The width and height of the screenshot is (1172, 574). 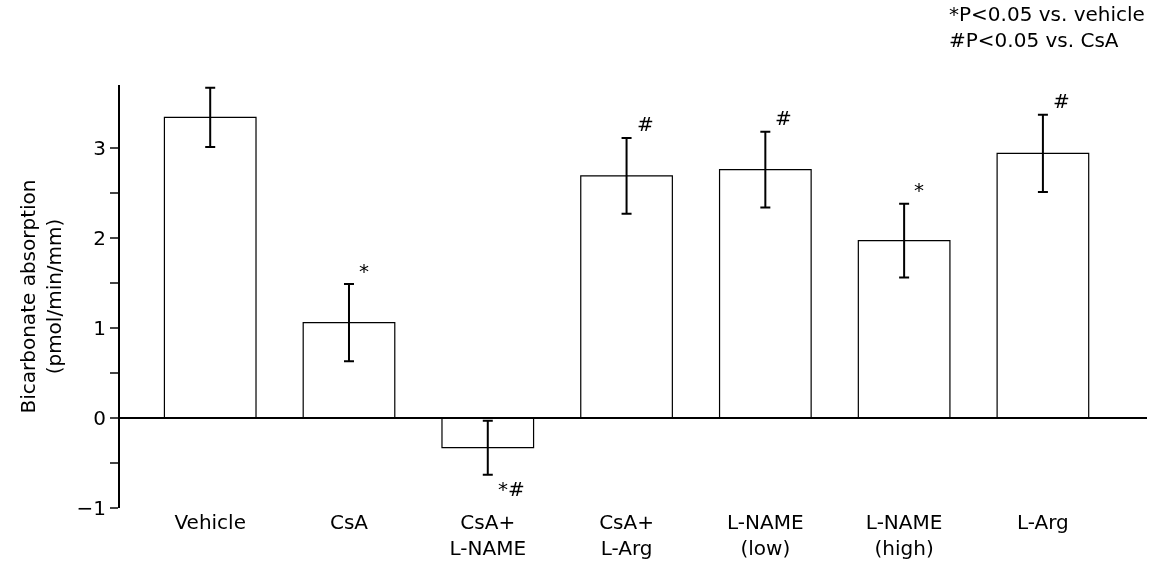 I want to click on x-tick-label: CsA+ L-NAME, so click(x=488, y=535).